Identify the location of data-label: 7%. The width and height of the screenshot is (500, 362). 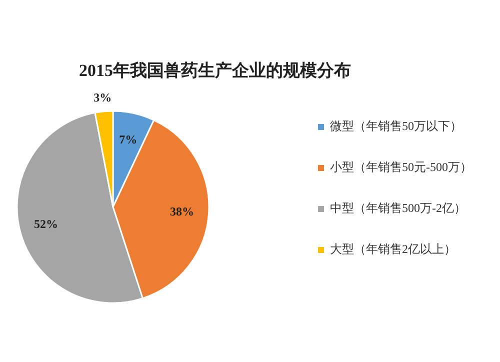
(128, 139).